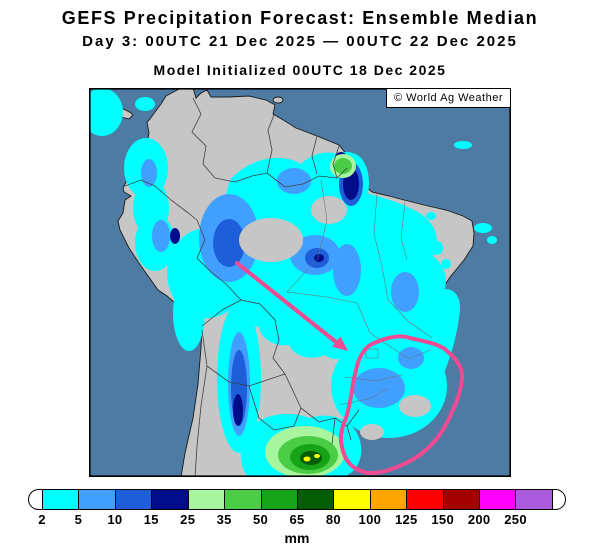  I want to click on colorbar-unit: mm, so click(297, 538).